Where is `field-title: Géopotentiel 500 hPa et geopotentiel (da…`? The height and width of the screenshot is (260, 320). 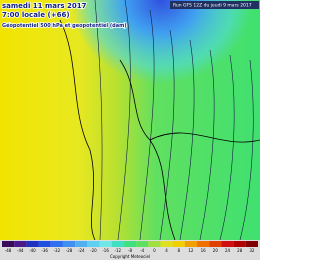
field-title: Géopotentiel 500 hPa et geopotentiel (da… is located at coordinates (64, 25).